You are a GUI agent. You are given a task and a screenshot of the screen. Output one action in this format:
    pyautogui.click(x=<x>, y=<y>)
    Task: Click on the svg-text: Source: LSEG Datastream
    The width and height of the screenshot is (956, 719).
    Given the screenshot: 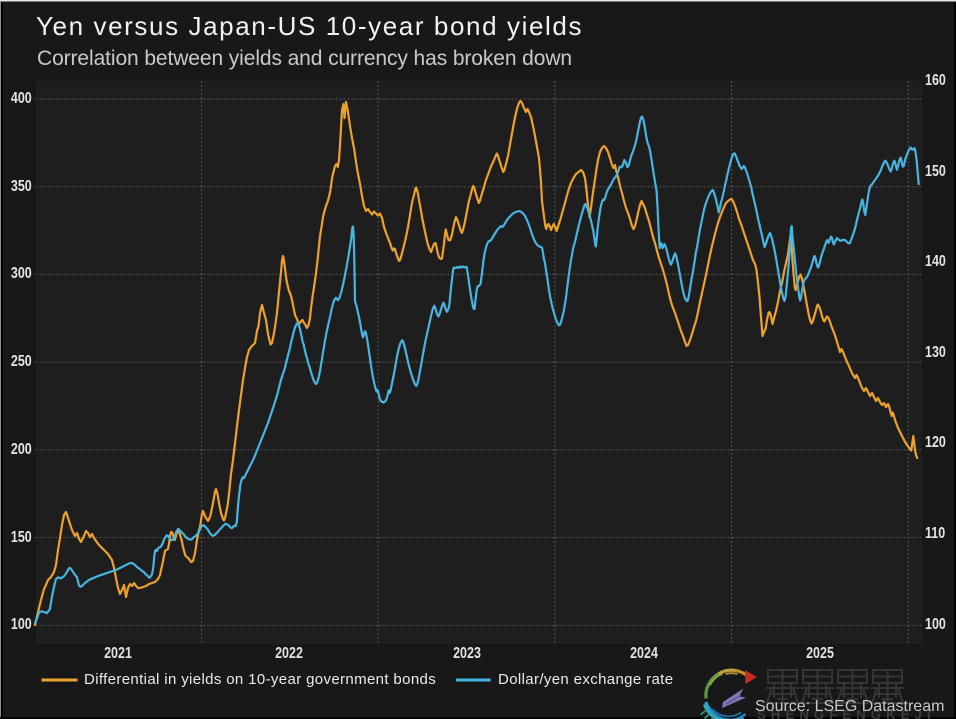 What is the action you would take?
    pyautogui.click(x=849, y=706)
    